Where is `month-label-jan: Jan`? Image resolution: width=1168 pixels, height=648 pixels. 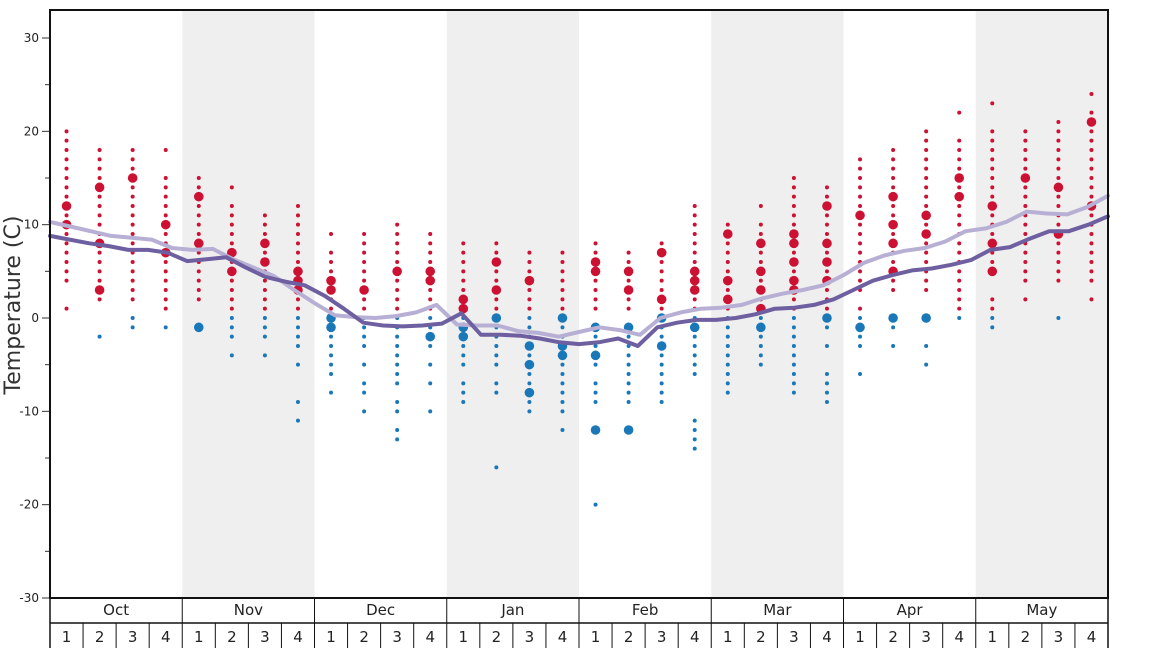 month-label-jan: Jan is located at coordinates (512, 610).